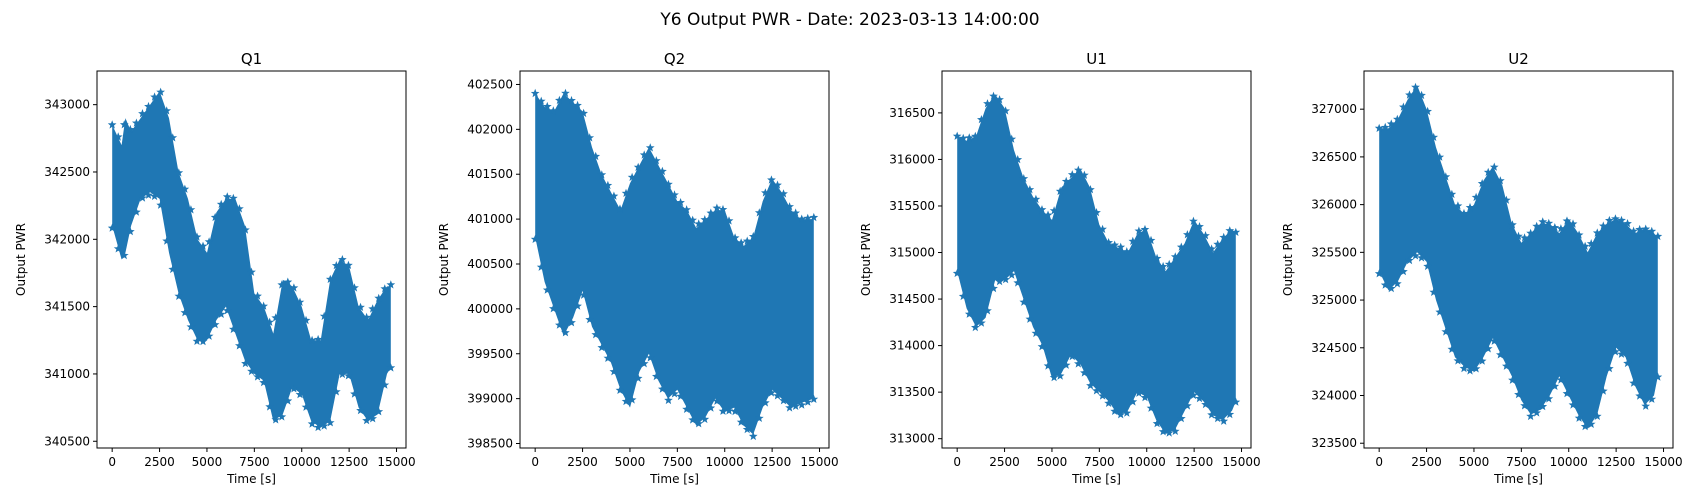 This screenshot has width=1700, height=500. Describe the element at coordinates (912, 159) in the screenshot. I see `y-tick-label: 316000` at that location.